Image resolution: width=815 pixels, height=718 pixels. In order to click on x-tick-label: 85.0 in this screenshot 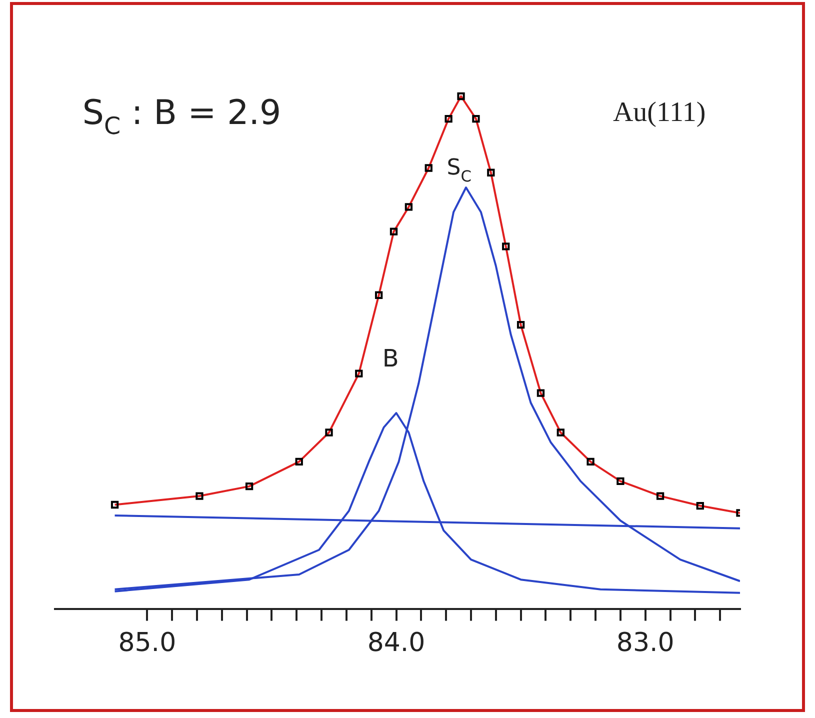, I will do `click(147, 643)`.